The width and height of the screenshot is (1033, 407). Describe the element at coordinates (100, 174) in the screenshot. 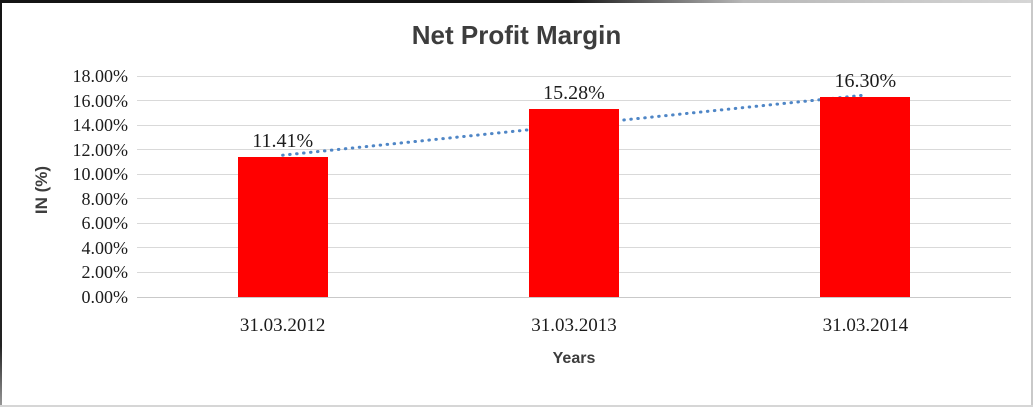

I see `y-axis-tick-label: 10.00%` at that location.